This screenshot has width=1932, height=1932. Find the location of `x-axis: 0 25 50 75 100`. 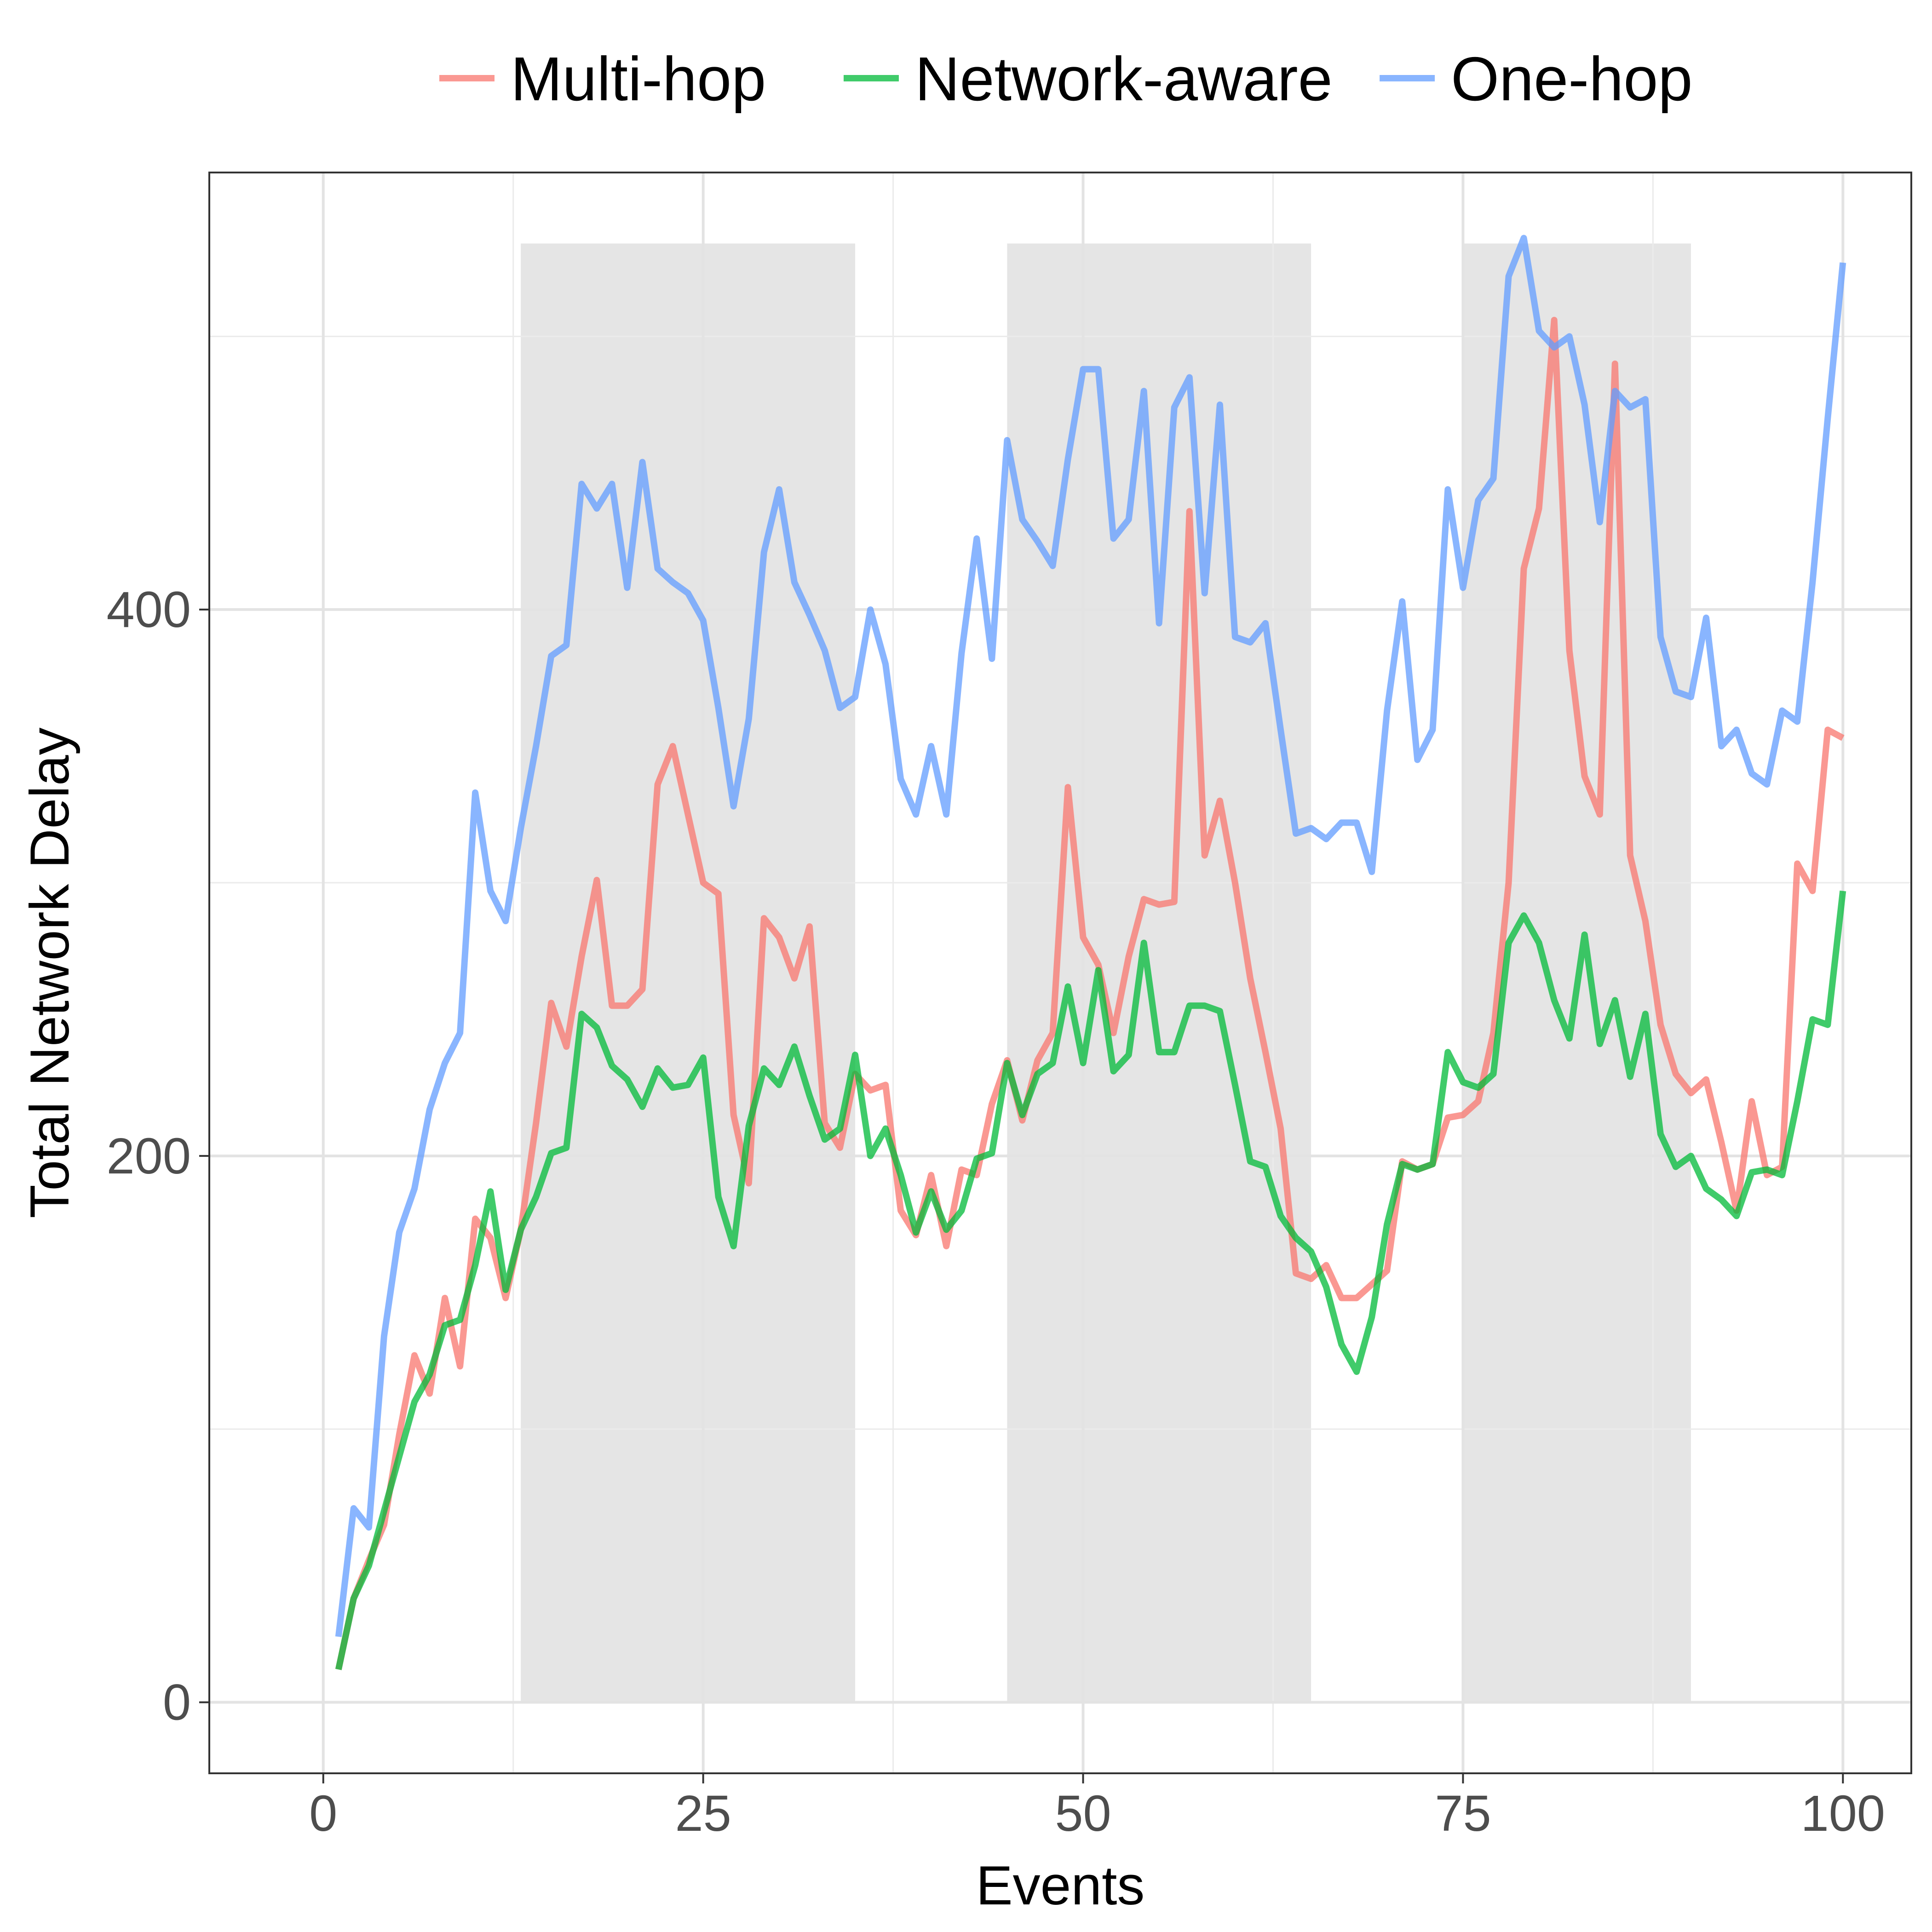

x-axis: 0 25 50 75 100 is located at coordinates (1097, 1807).